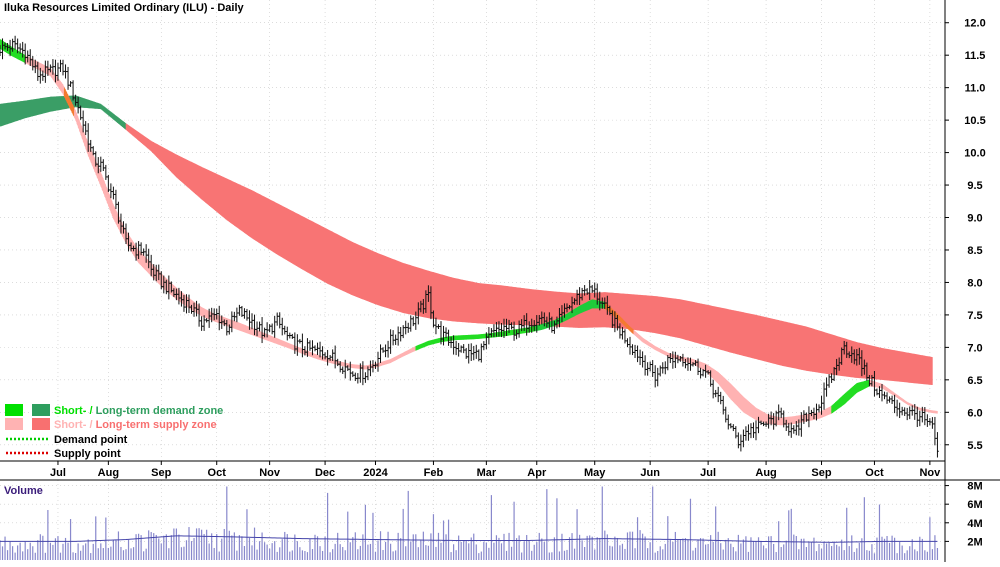 This screenshot has width=1000, height=567. What do you see at coordinates (936, 412) in the screenshot?
I see `short-term-zone-supply-segment` at bounding box center [936, 412].